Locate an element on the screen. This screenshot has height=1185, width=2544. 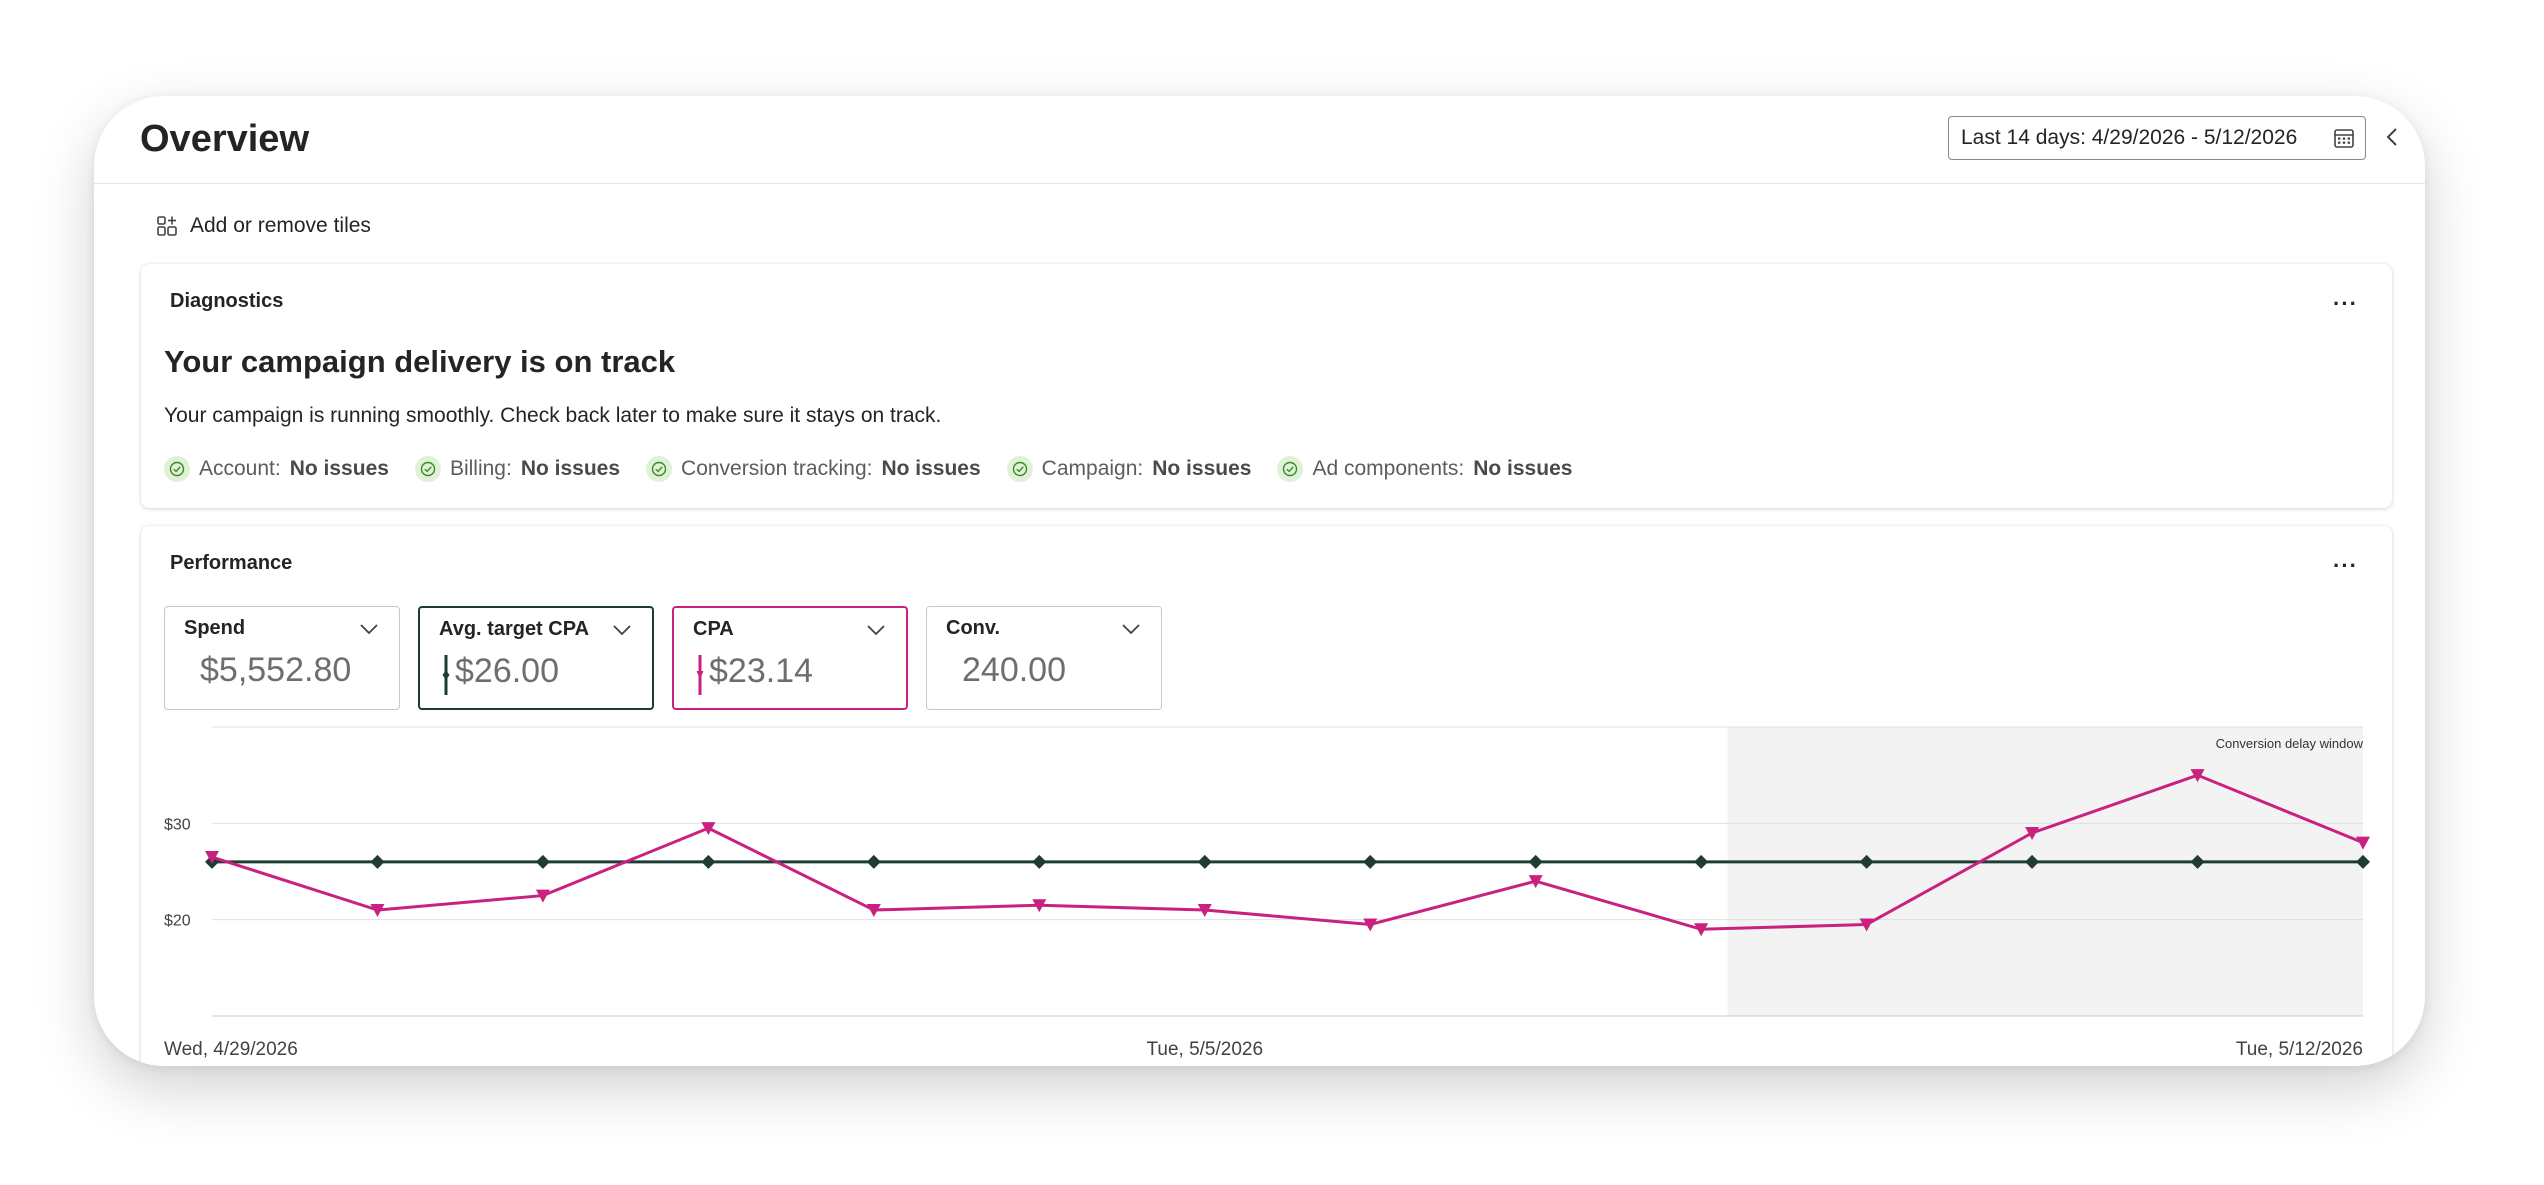
annotation-conversion-delay: Conversion delay window is located at coordinates (2290, 743).